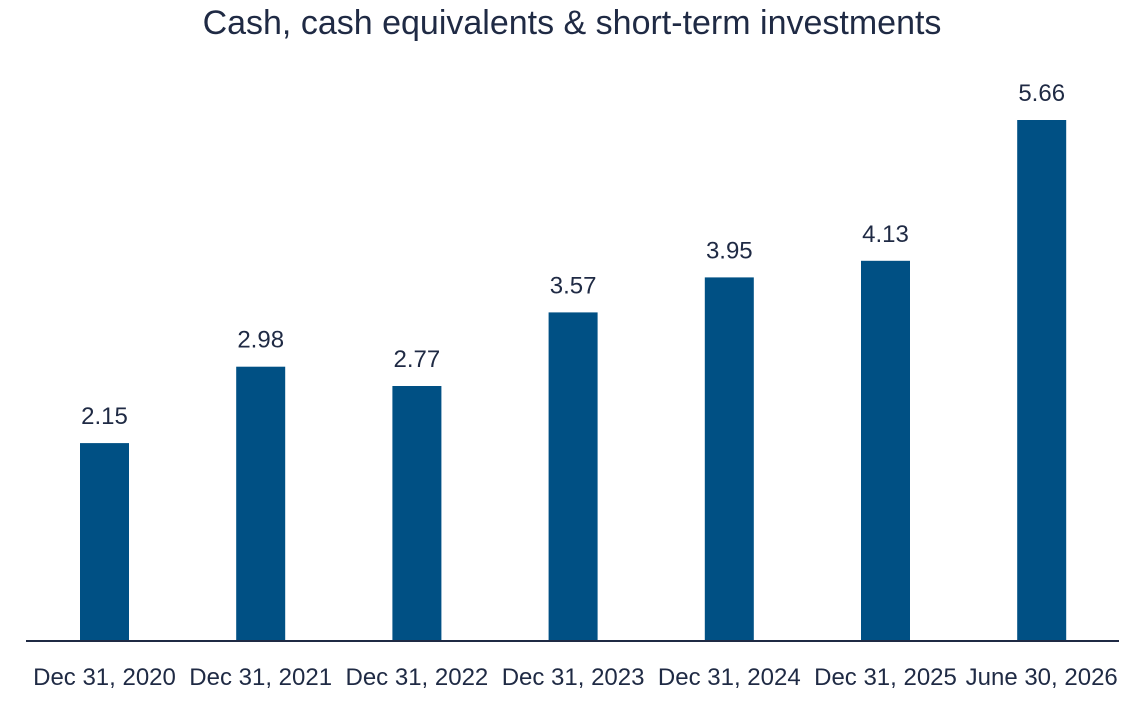 The height and width of the screenshot is (710, 1140). I want to click on x-tick-label-4: Dec 31, 2024, so click(729, 677).